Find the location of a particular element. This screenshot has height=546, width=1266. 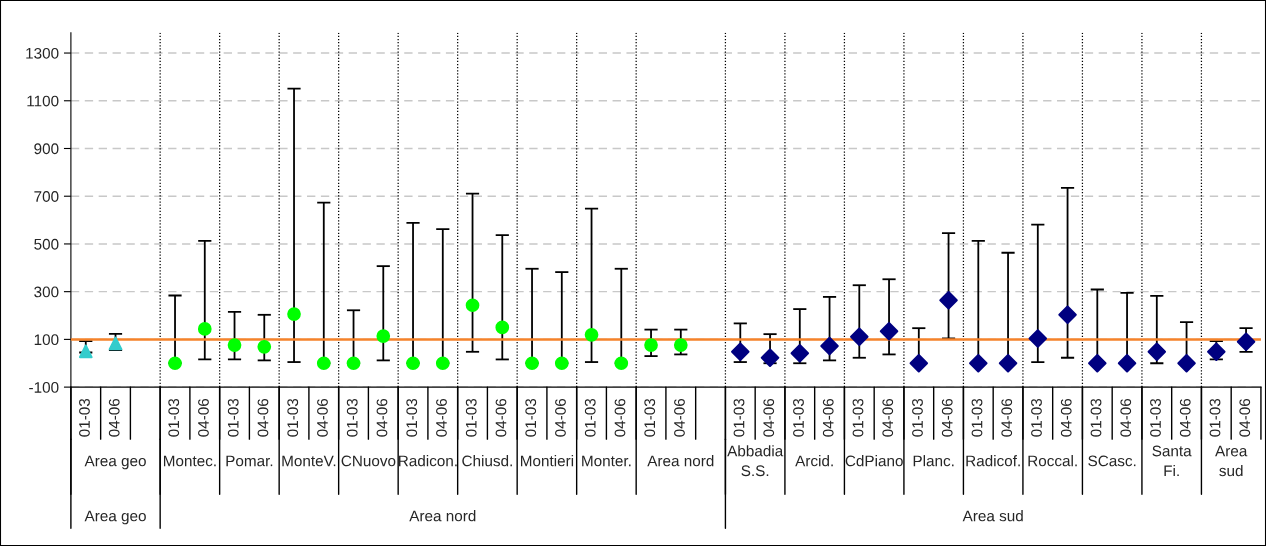

text: Radicon. is located at coordinates (428, 461).